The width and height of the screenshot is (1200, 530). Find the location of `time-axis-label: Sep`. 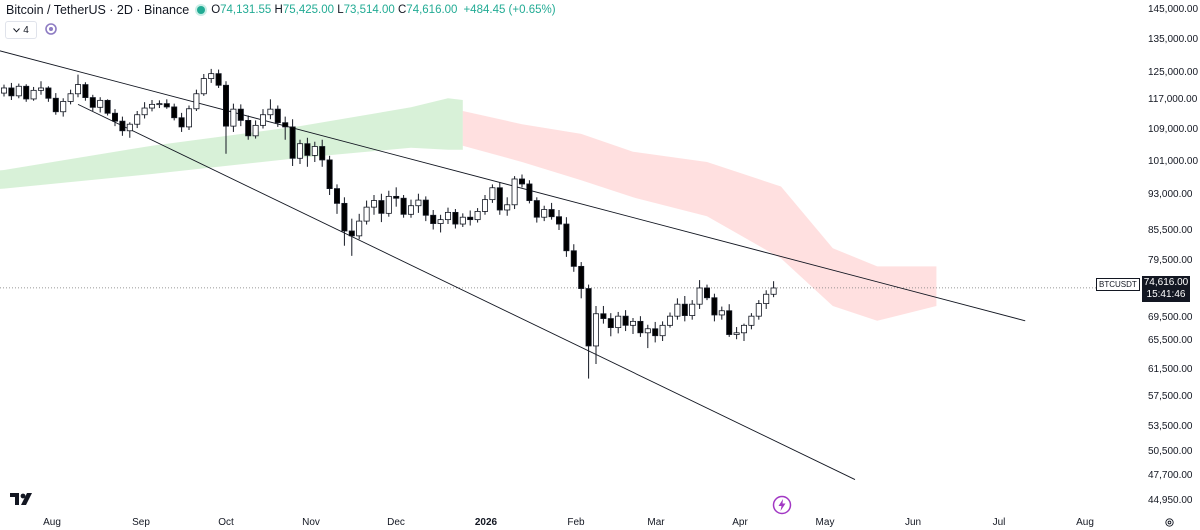

time-axis-label: Sep is located at coordinates (141, 522).